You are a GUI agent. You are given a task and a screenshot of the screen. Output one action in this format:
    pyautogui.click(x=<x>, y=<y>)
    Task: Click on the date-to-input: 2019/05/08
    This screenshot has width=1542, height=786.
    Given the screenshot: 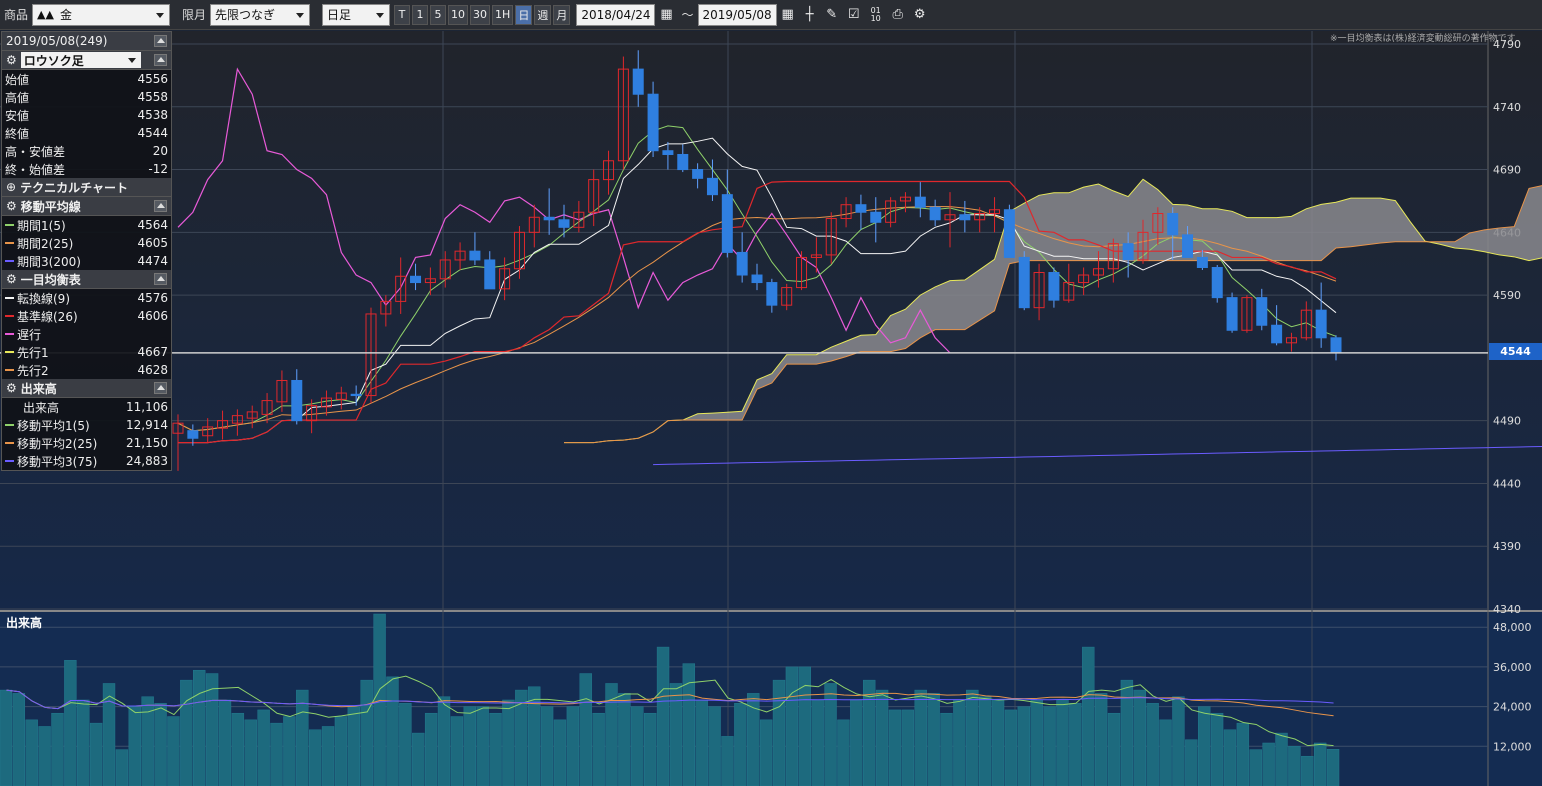 What is the action you would take?
    pyautogui.click(x=737, y=14)
    